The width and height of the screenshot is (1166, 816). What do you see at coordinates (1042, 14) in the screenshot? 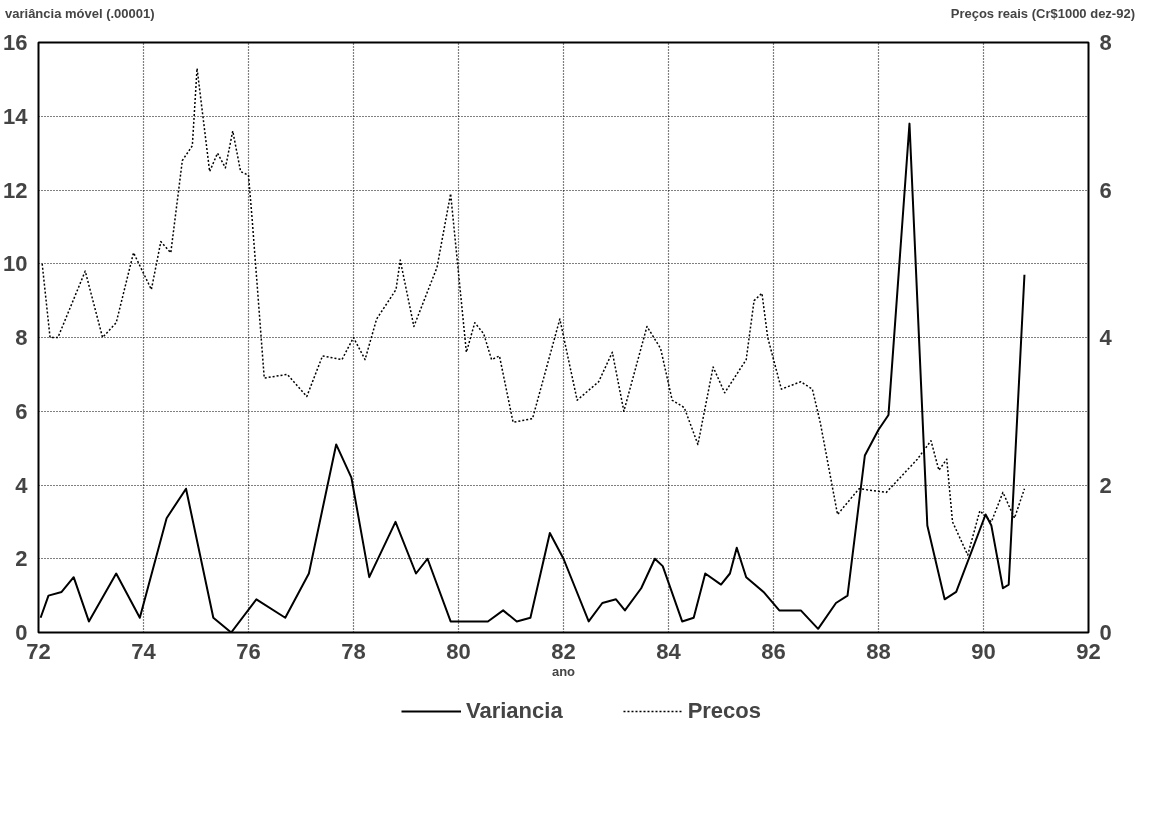
I see `y2-axis-title: Preços reais (Cr$1000 dez-92)` at bounding box center [1042, 14].